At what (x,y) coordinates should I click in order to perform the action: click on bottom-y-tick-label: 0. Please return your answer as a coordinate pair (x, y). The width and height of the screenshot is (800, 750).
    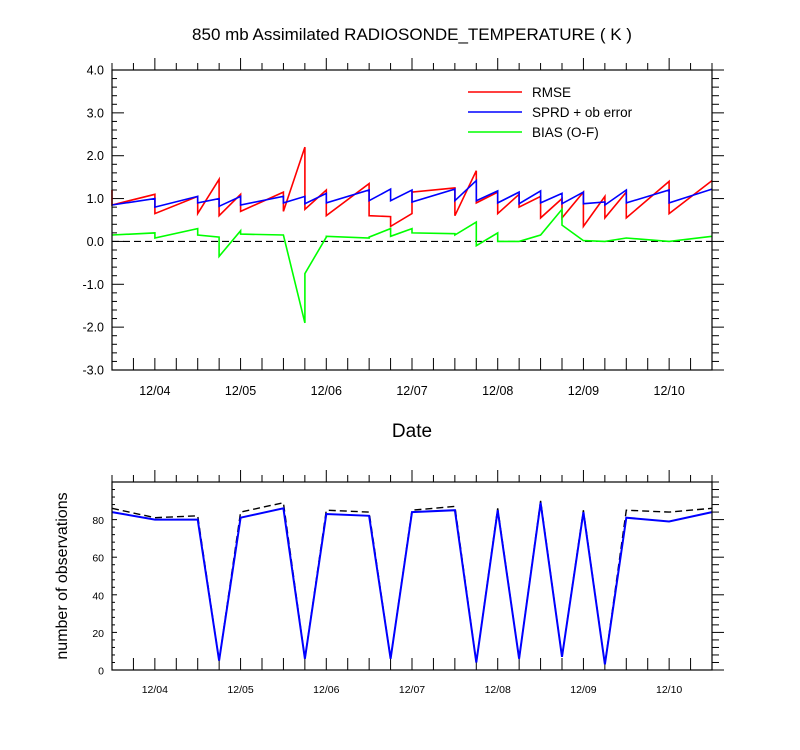
    Looking at the image, I should click on (101, 672).